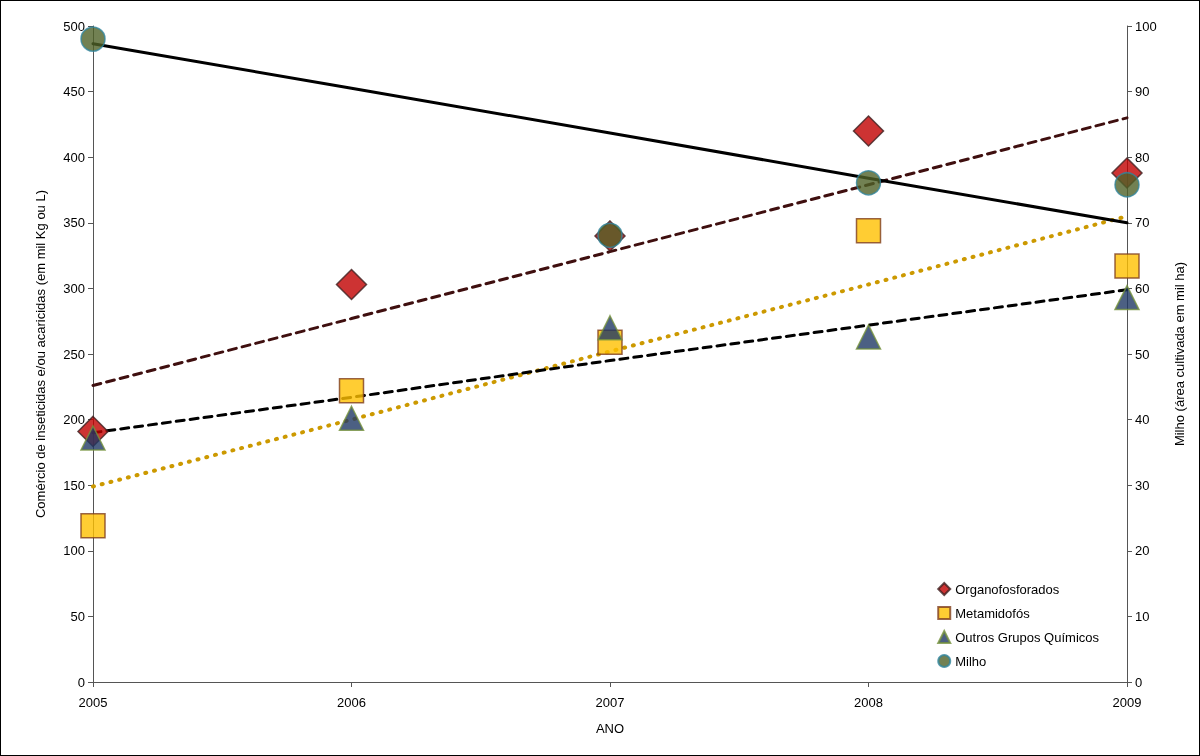  Describe the element at coordinates (1142, 223) in the screenshot. I see `y2-tick-label: 70` at that location.